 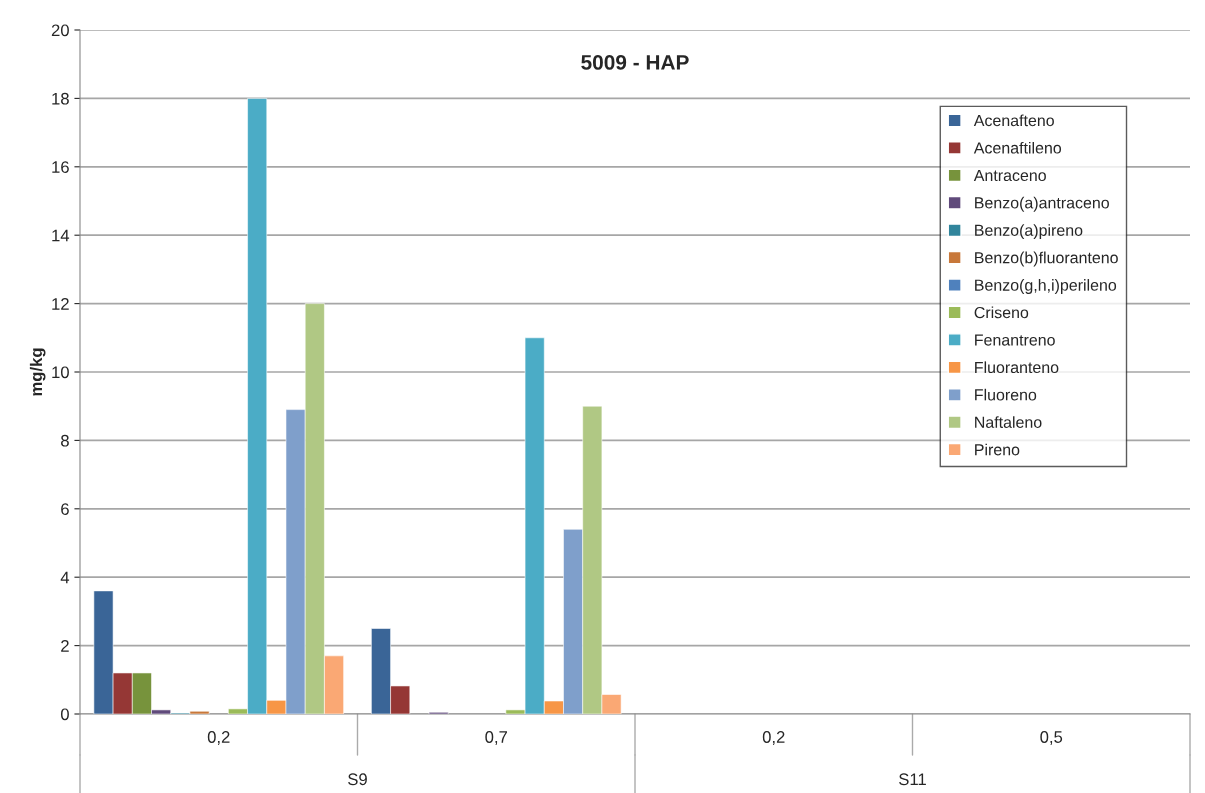 I want to click on y-tick-label: 12, so click(x=60, y=304).